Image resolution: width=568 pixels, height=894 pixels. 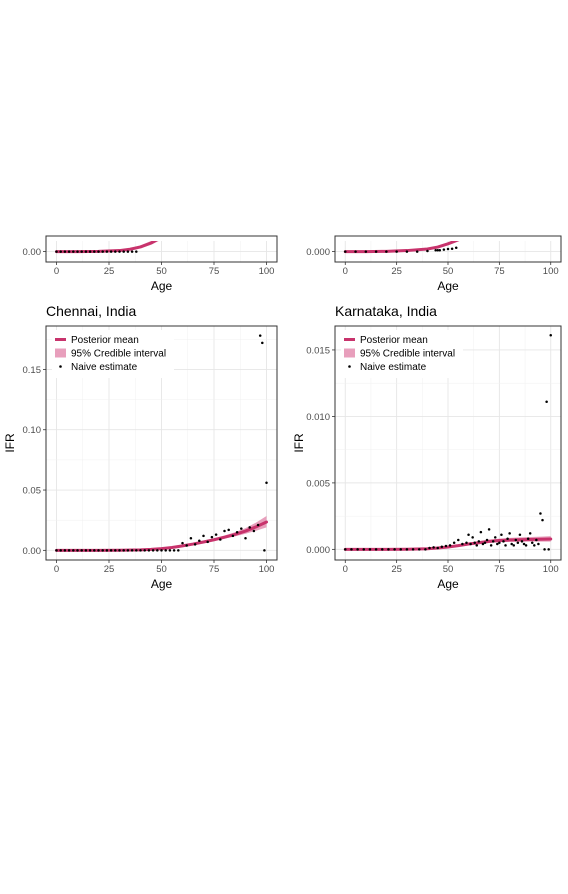 I want to click on legend-key-mean, so click(x=60, y=339).